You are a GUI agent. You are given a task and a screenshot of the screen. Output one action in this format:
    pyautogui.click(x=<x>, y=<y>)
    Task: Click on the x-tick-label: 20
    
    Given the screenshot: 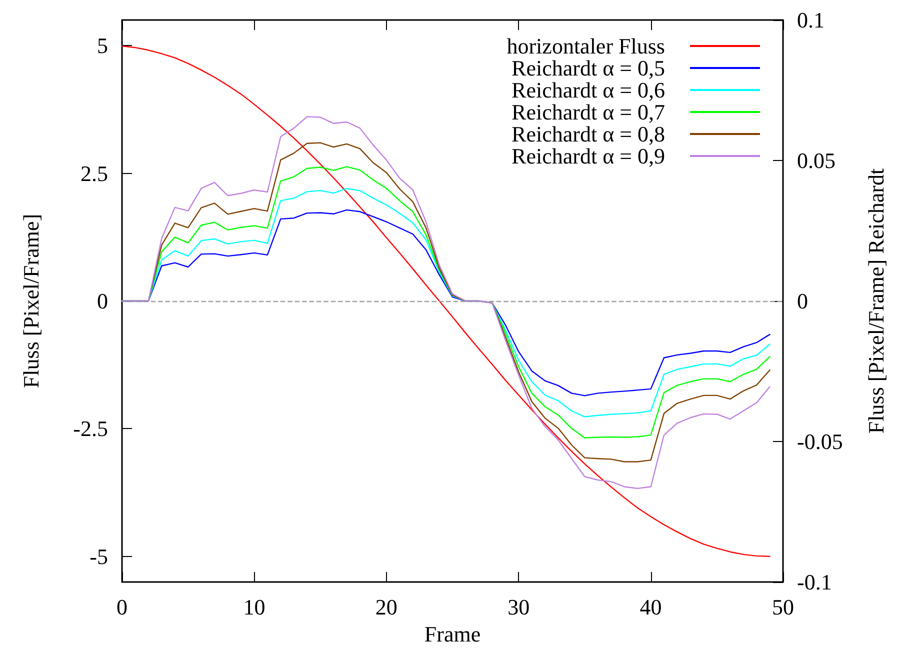 What is the action you would take?
    pyautogui.click(x=386, y=607)
    